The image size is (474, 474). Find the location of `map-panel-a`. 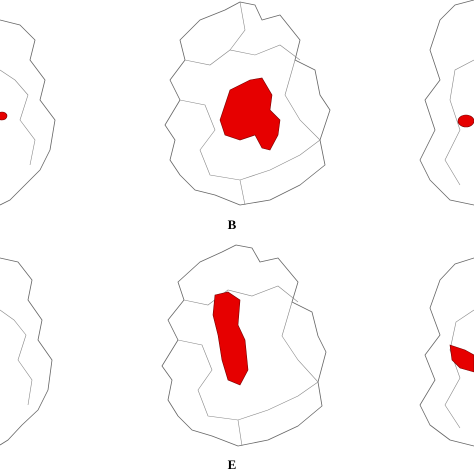

map-panel-a is located at coordinates (28, 112).